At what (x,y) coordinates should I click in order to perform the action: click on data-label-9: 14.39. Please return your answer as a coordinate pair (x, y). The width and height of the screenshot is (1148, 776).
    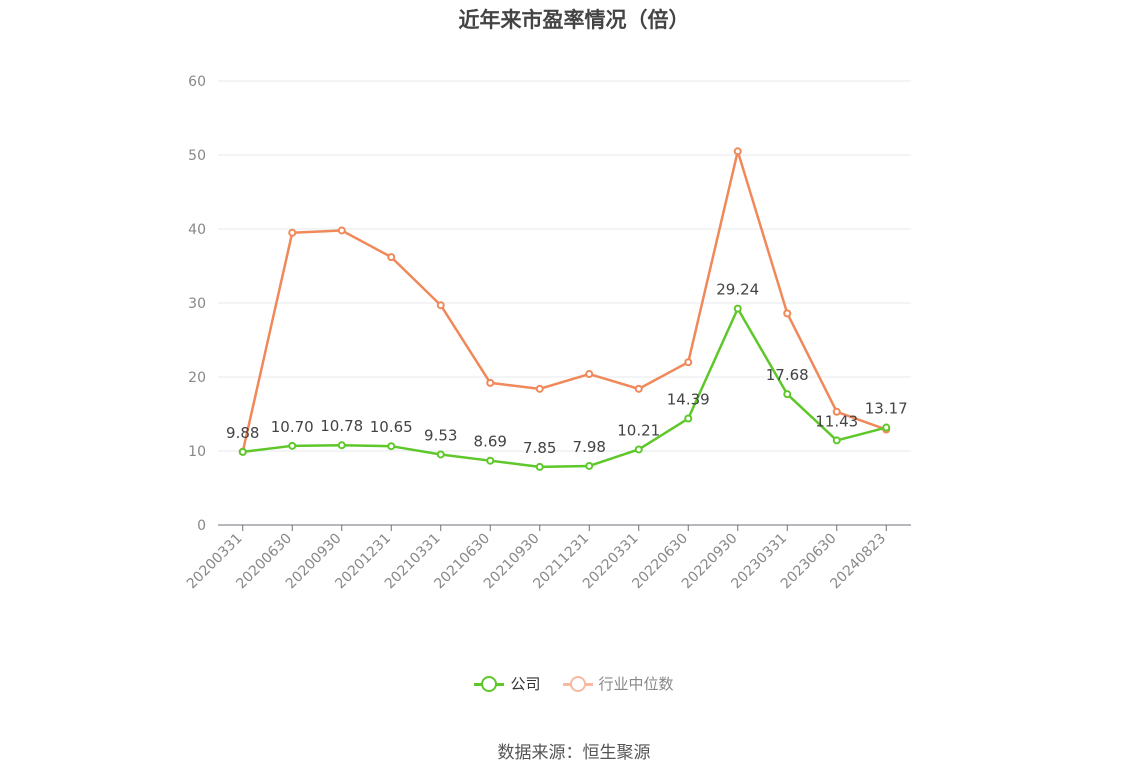
    Looking at the image, I should click on (688, 400).